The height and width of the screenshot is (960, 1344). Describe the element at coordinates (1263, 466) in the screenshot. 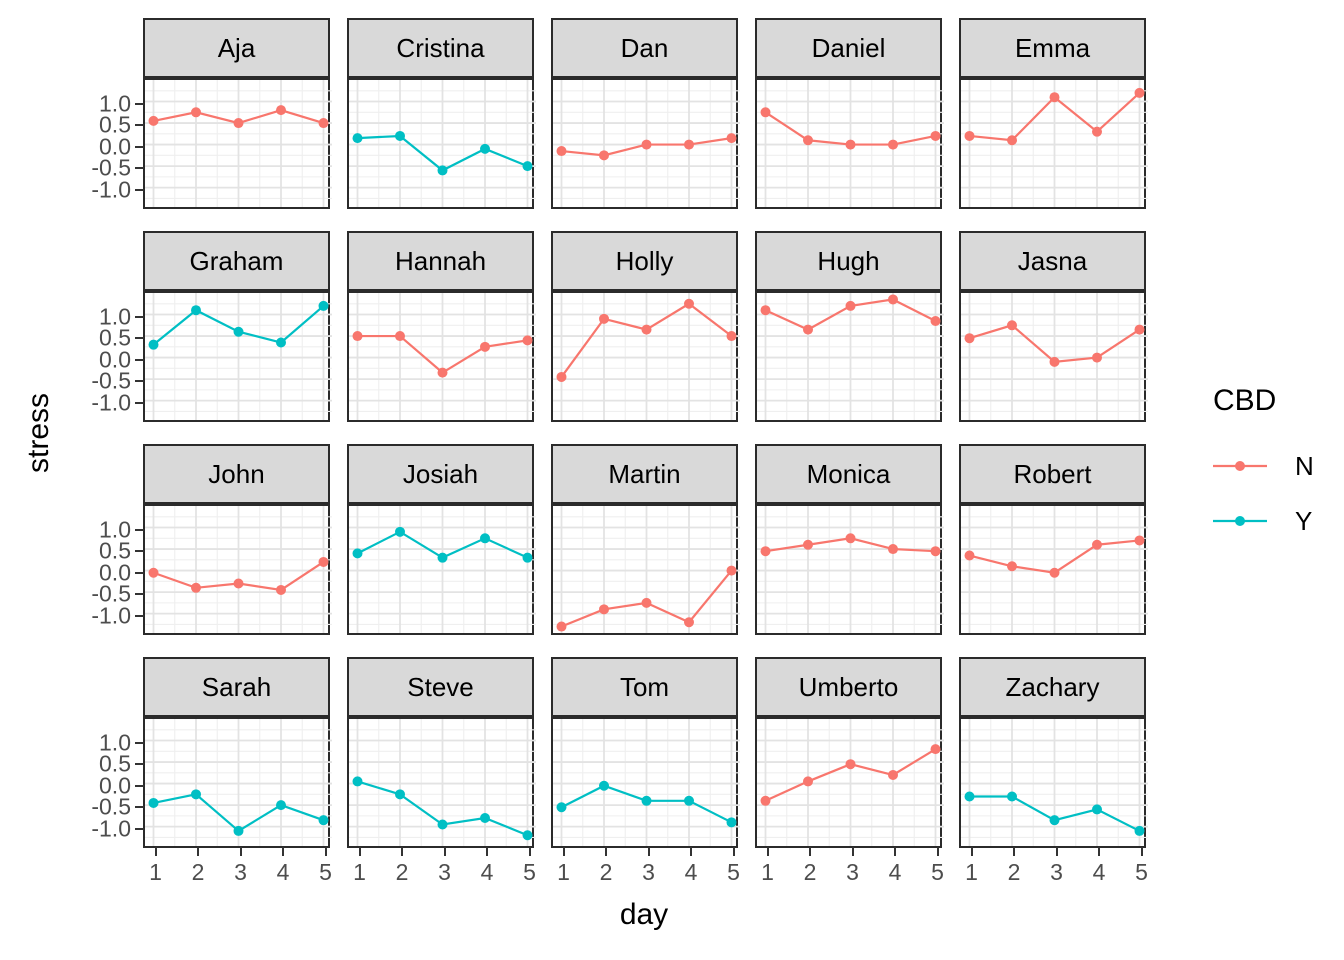

I see `legend-entry-n: N` at that location.